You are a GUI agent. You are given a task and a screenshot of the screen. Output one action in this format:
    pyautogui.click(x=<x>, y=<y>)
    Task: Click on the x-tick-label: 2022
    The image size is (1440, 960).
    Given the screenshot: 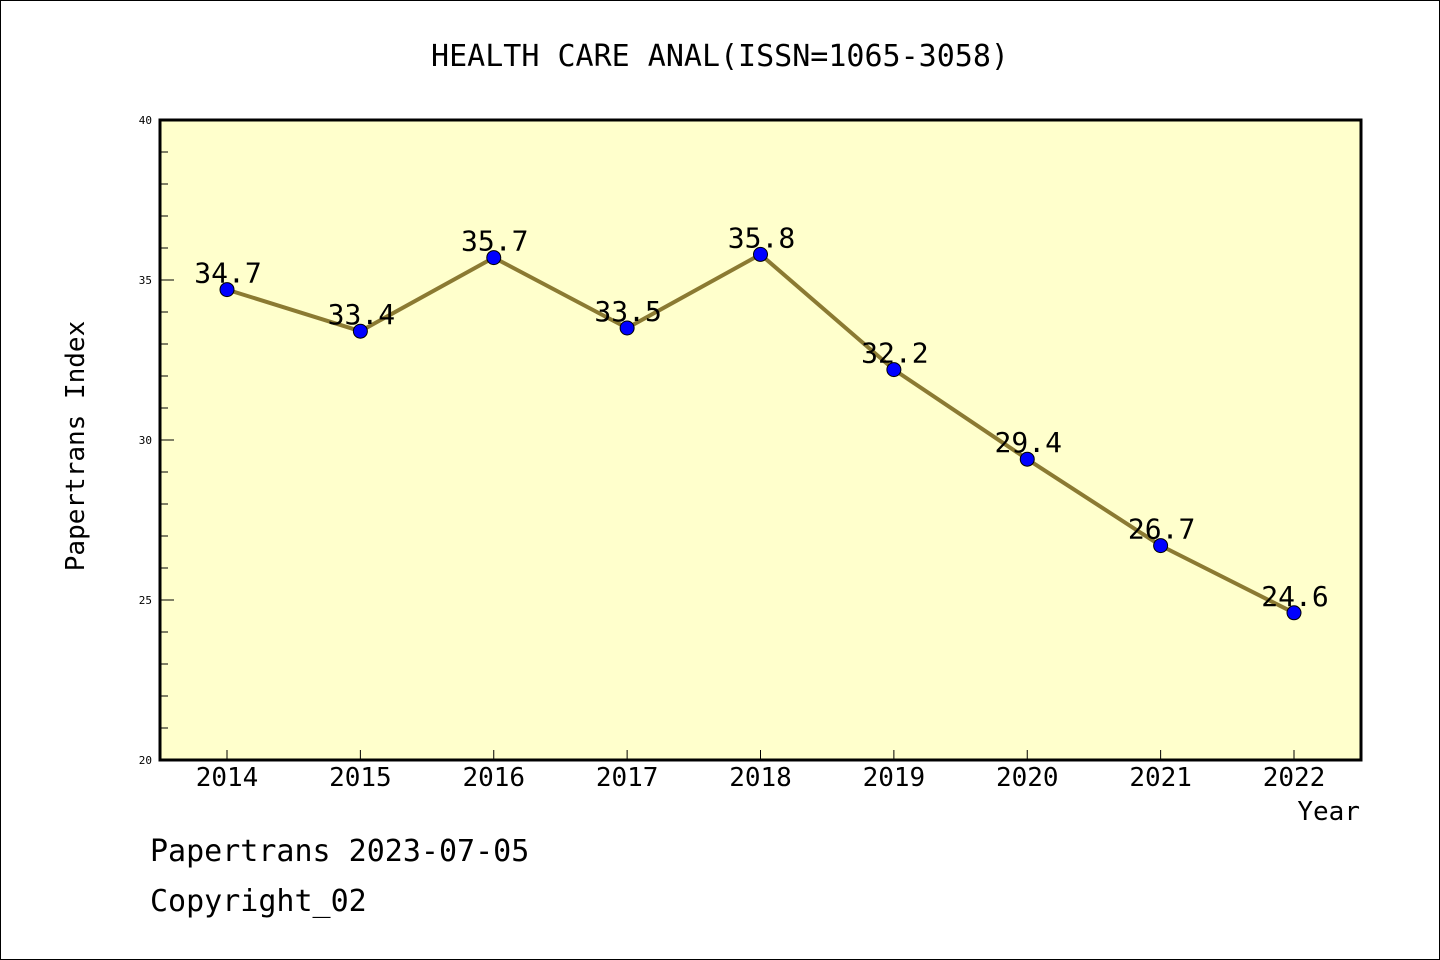 What is the action you would take?
    pyautogui.click(x=1294, y=778)
    